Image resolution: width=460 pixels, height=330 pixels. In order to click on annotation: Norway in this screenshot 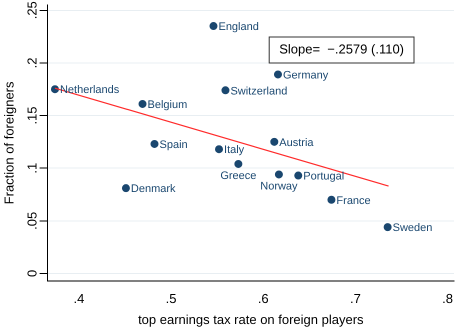, I will do `click(279, 186)`.